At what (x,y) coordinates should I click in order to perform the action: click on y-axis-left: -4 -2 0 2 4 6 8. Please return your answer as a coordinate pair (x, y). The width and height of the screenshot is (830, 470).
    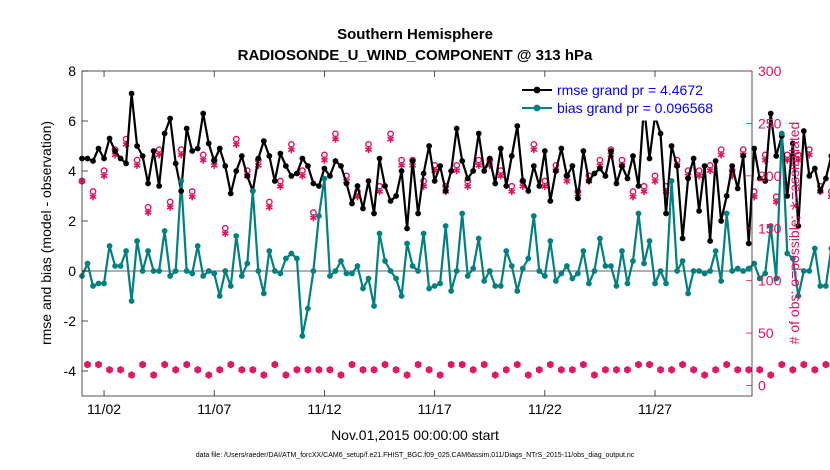
    Looking at the image, I should click on (76, 221).